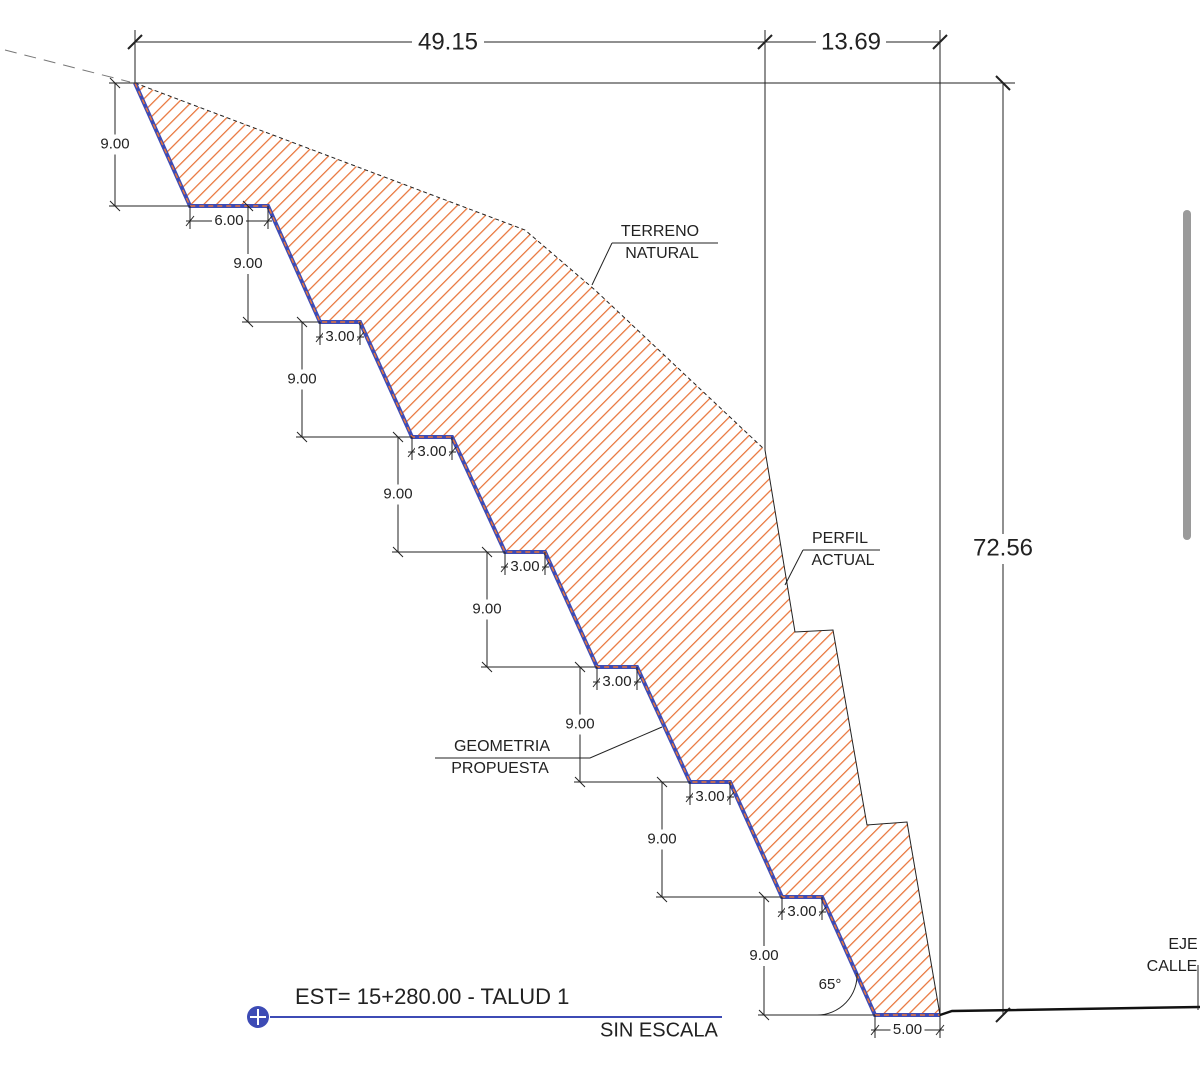 Image resolution: width=1200 pixels, height=1083 pixels. I want to click on label: GEOMETRIA, so click(502, 746).